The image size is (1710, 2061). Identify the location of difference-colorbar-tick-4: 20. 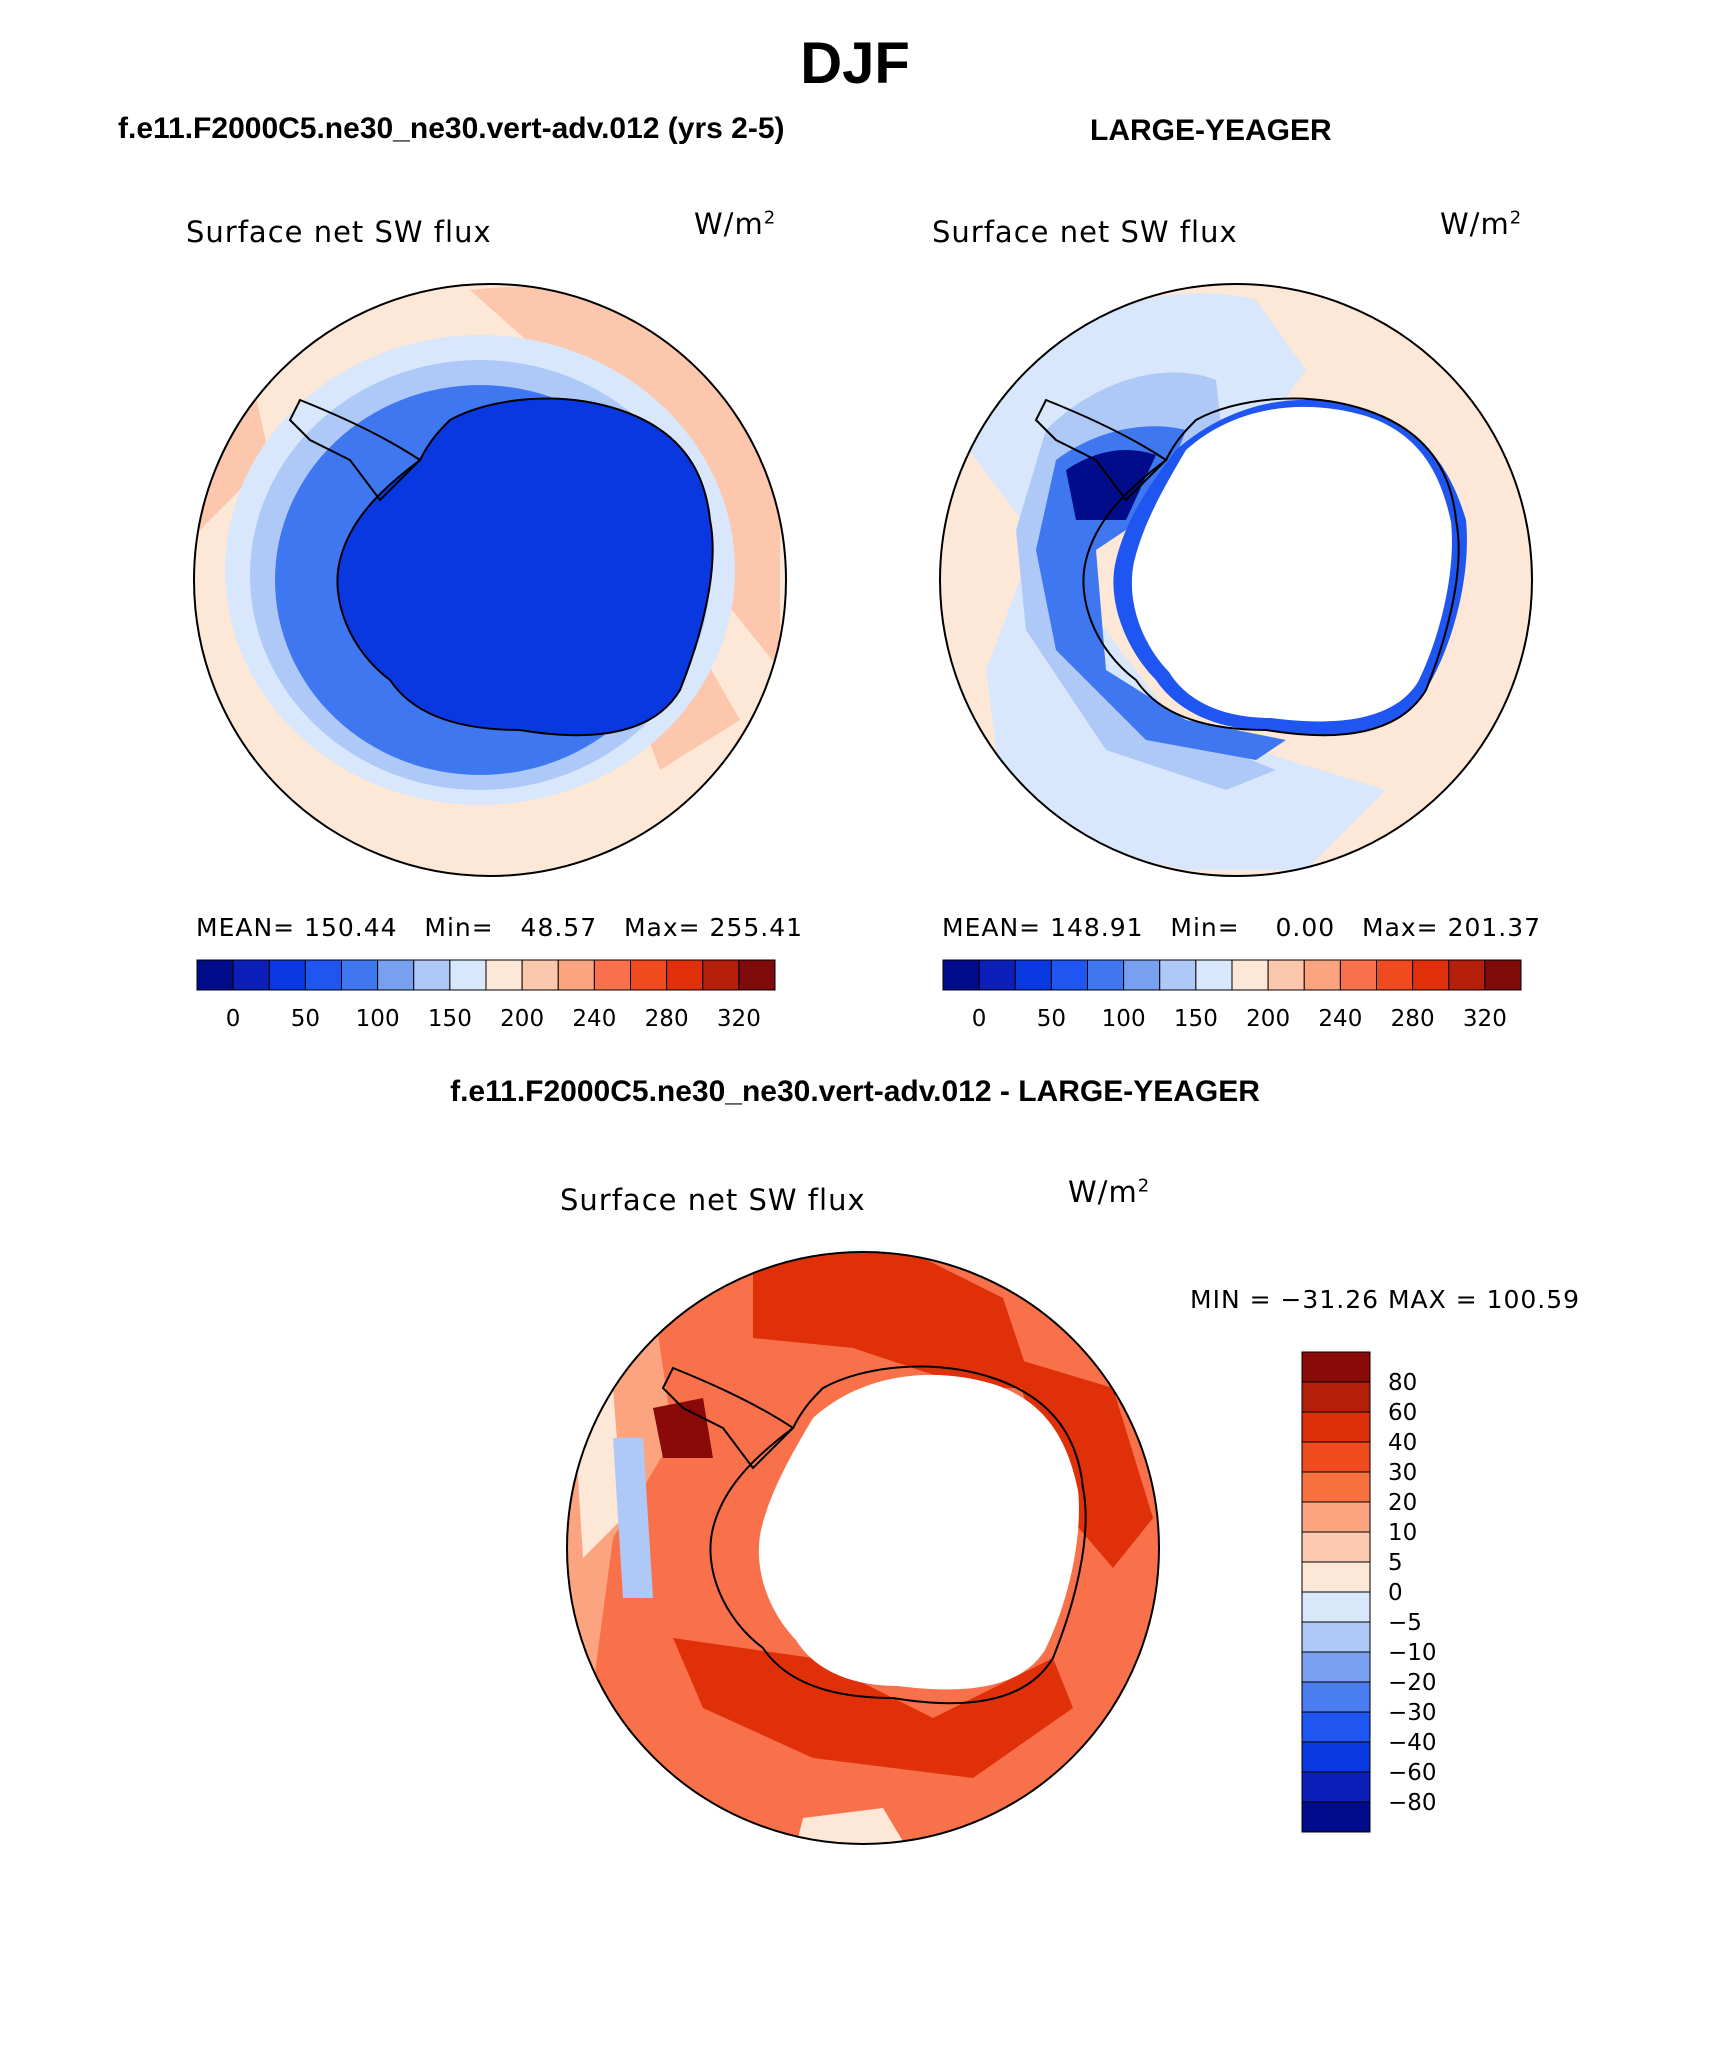
(1402, 1503).